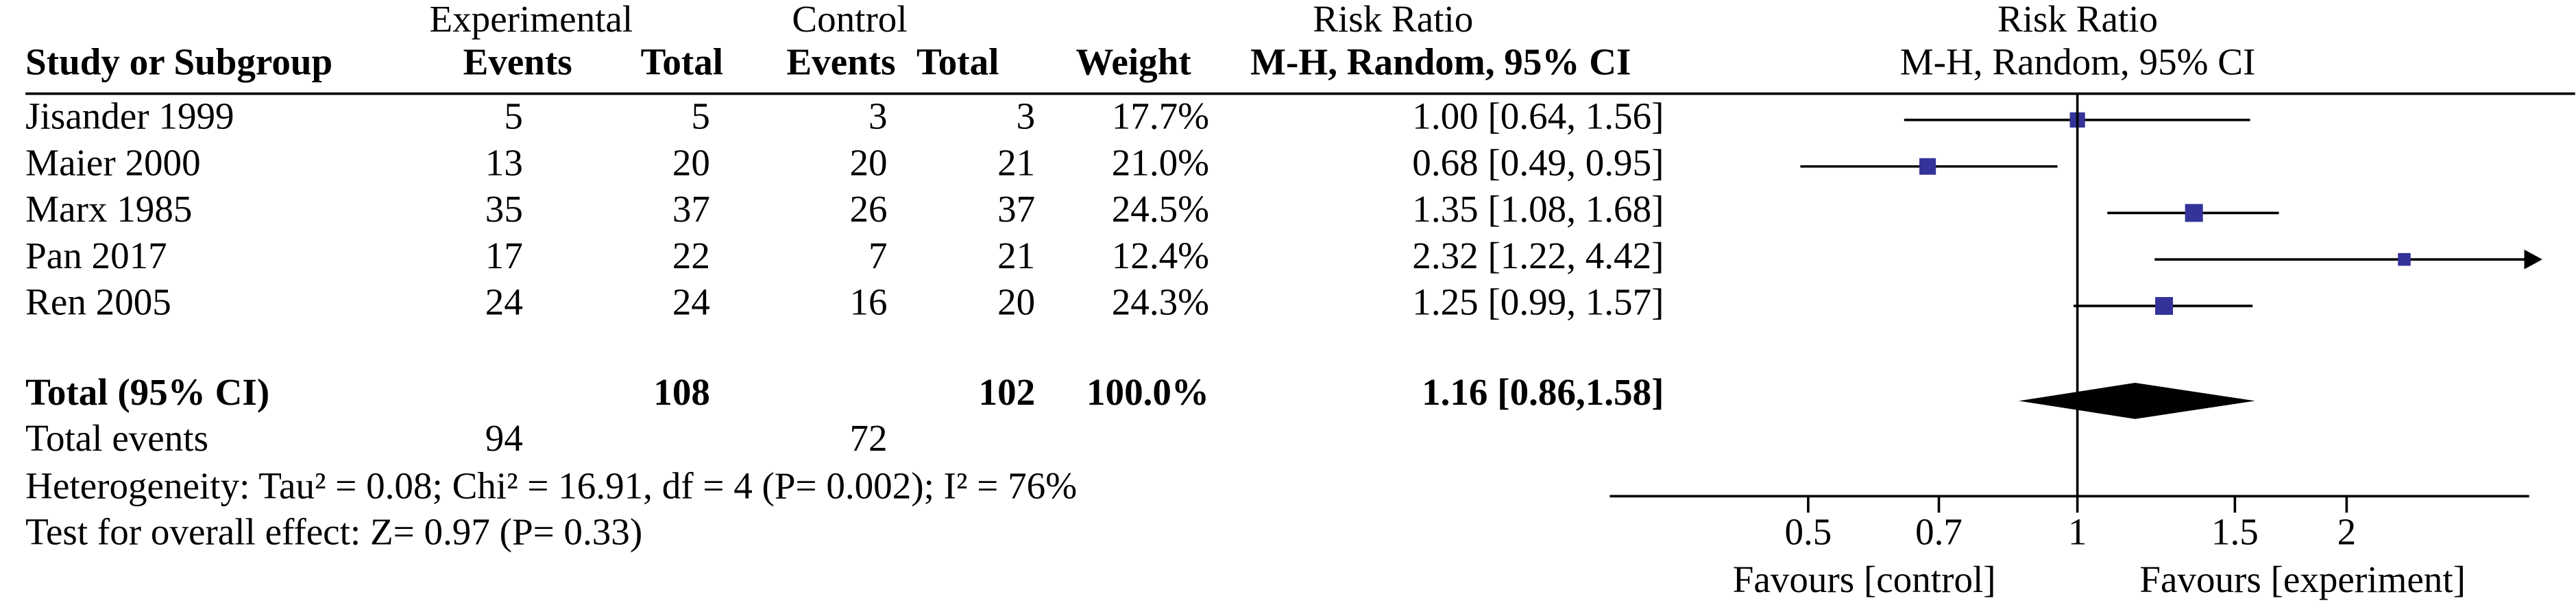 This screenshot has width=2576, height=603. What do you see at coordinates (1538, 255) in the screenshot?
I see `cell: 2.32 [1.22, 4.42]` at bounding box center [1538, 255].